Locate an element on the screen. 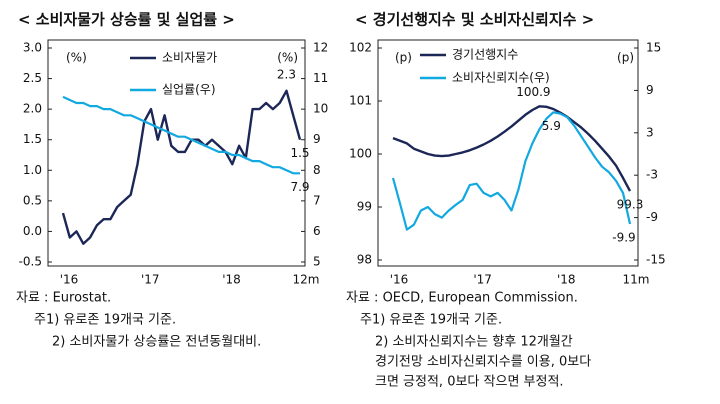  y-tick-label: 98 is located at coordinates (364, 260).